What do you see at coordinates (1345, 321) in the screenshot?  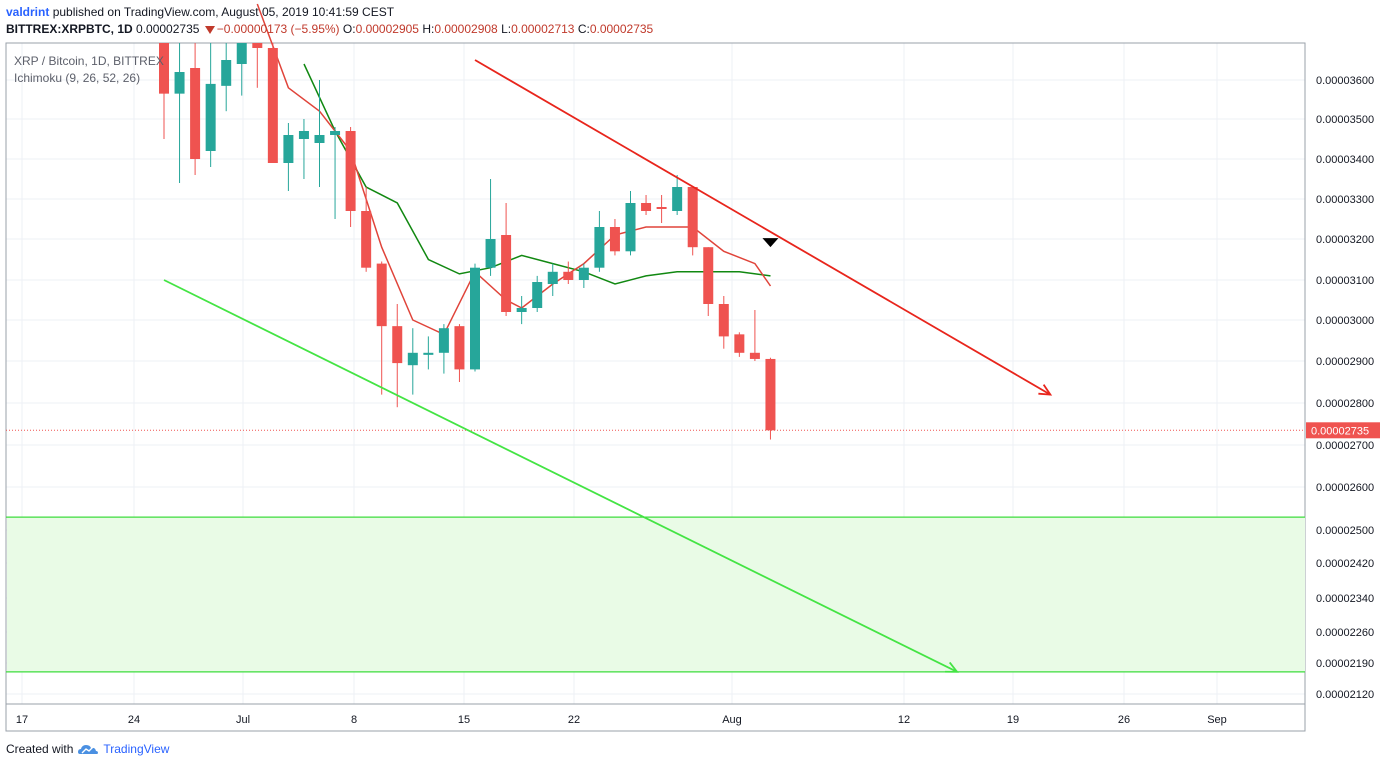 I see `price-tick-label: 0.00003000` at bounding box center [1345, 321].